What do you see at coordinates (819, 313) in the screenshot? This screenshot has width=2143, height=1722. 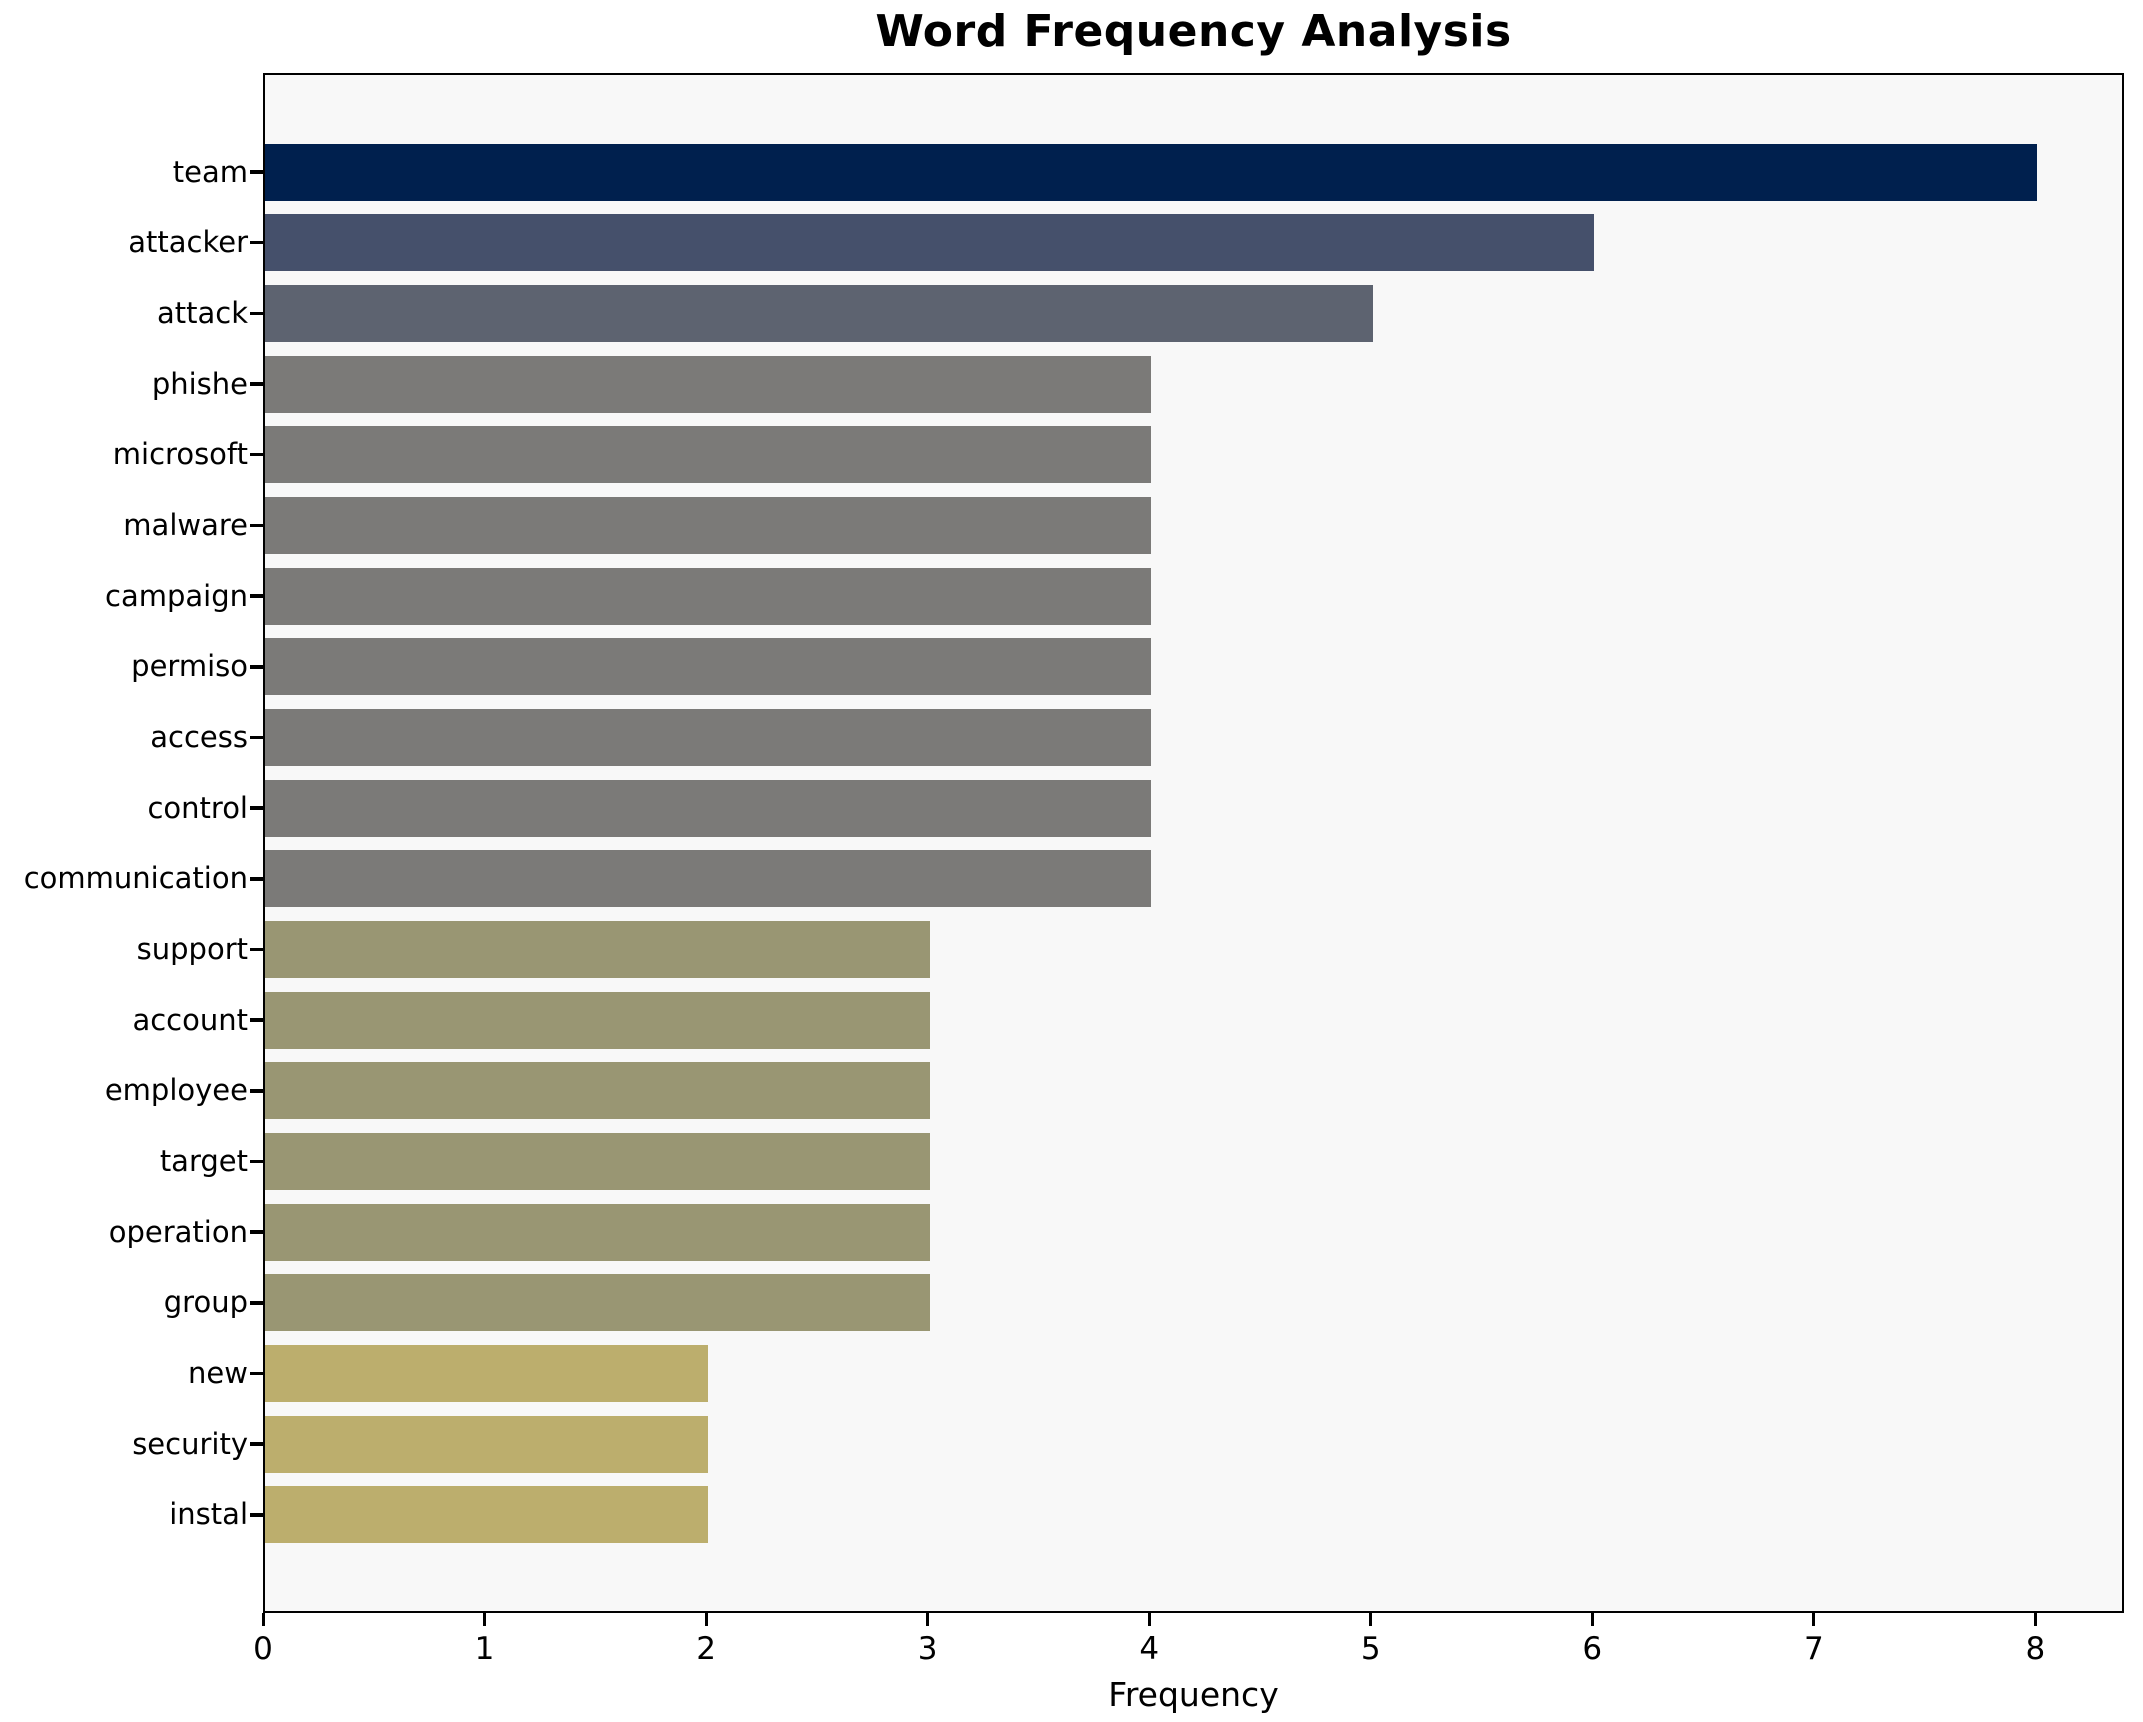 I see `bar-attack` at bounding box center [819, 313].